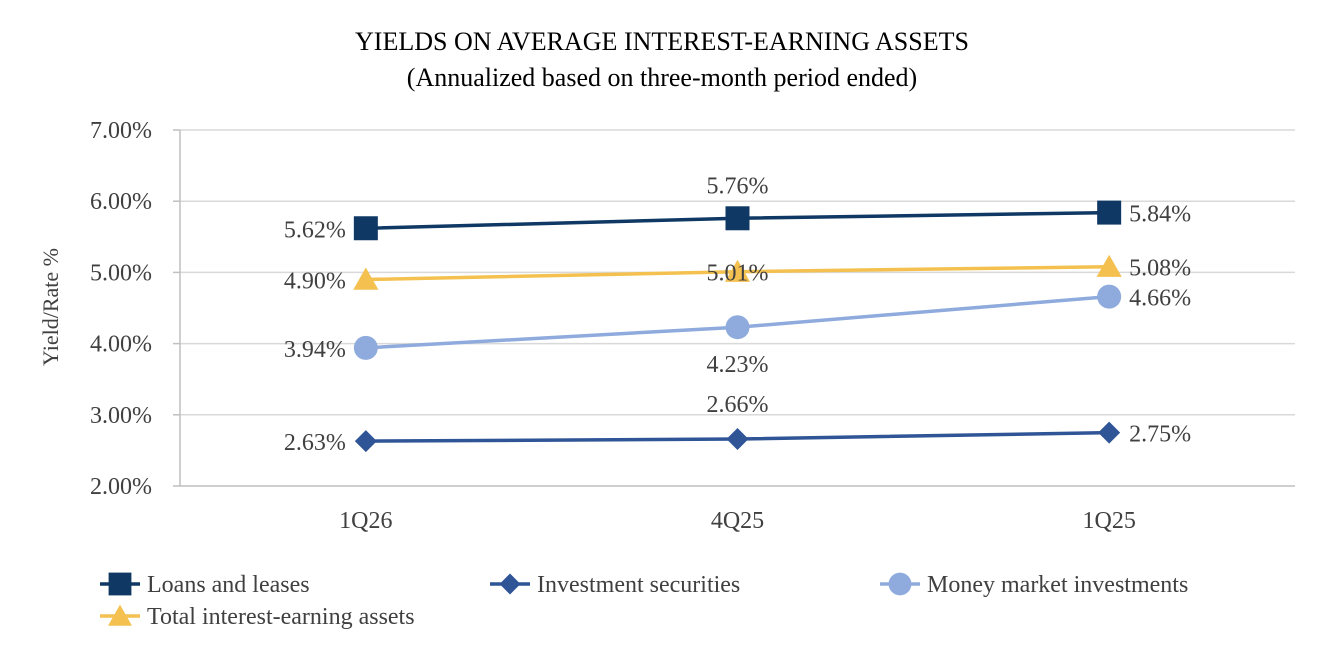 The height and width of the screenshot is (672, 1324). I want to click on data-label-loans-and-leases: 5.76%, so click(738, 186).